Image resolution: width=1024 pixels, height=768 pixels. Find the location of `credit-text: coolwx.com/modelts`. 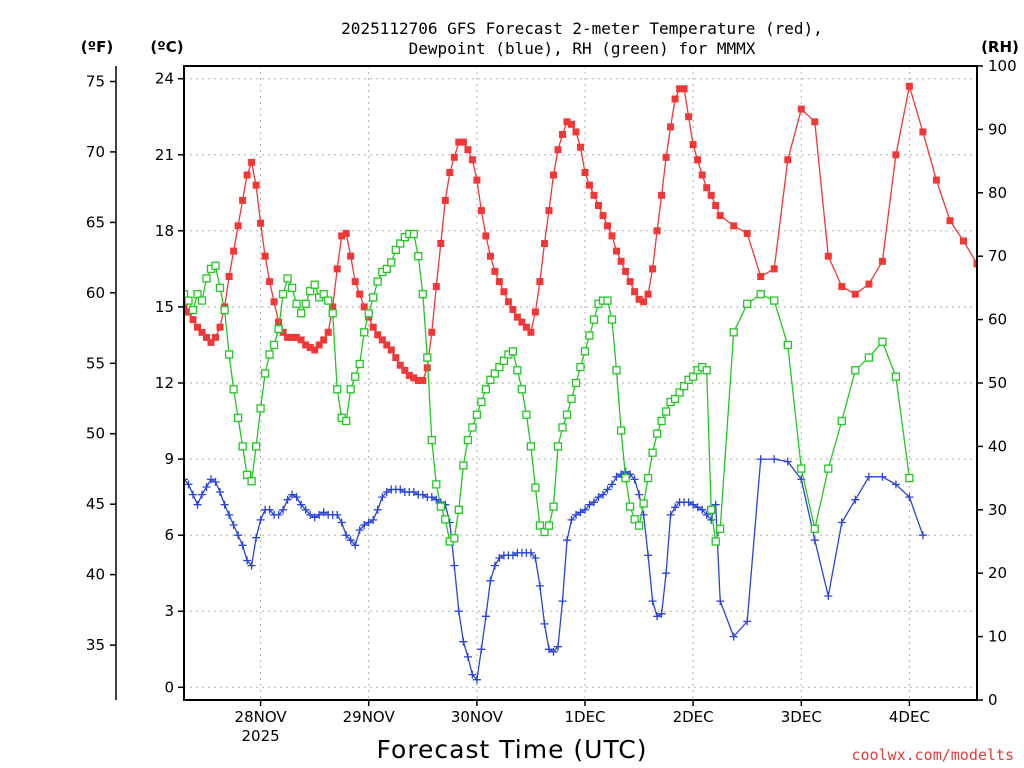

credit-text: coolwx.com/modelts is located at coordinates (932, 755).